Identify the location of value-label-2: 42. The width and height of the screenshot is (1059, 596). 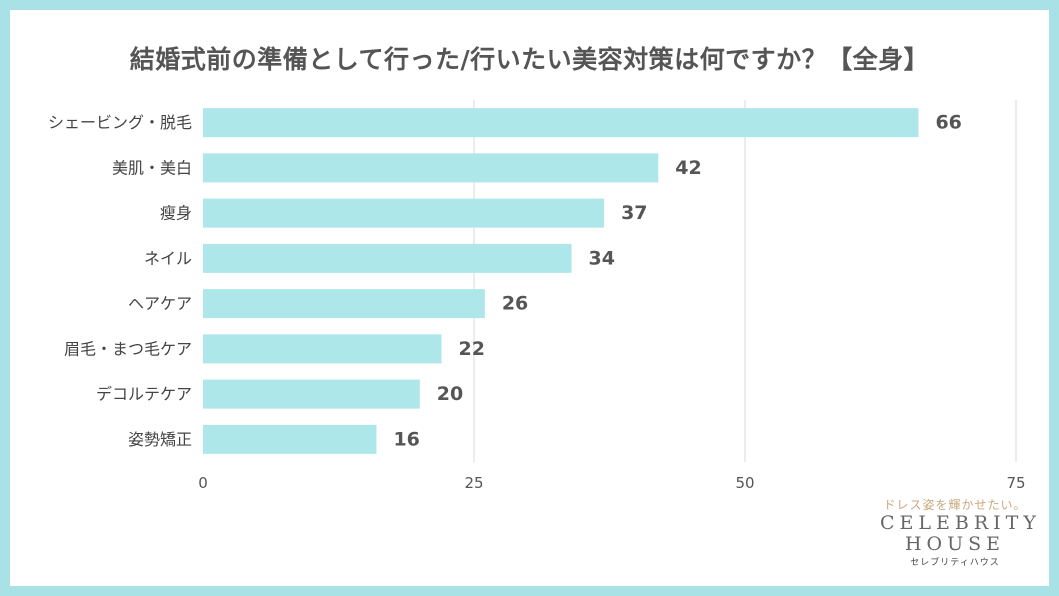
(688, 168).